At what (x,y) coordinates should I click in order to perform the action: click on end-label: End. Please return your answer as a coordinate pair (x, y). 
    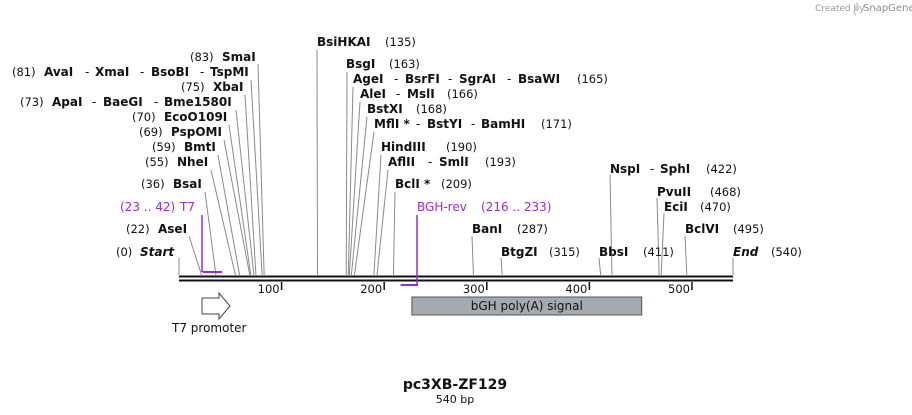
    Looking at the image, I should click on (746, 252).